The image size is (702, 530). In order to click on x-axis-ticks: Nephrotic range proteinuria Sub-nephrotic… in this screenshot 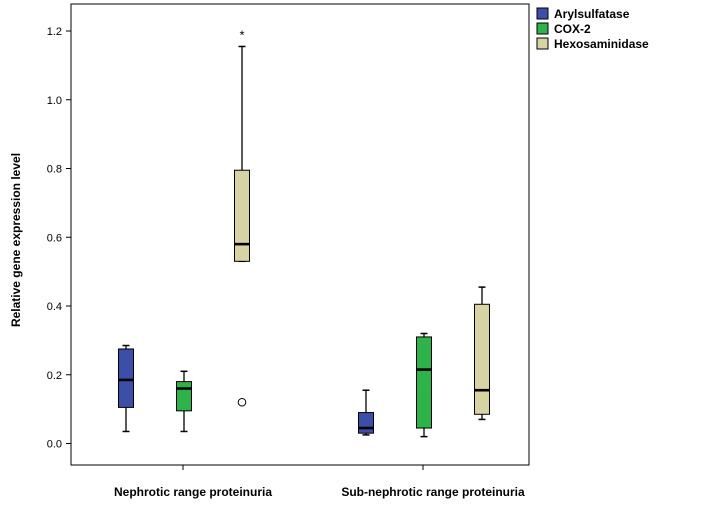, I will do `click(319, 482)`.